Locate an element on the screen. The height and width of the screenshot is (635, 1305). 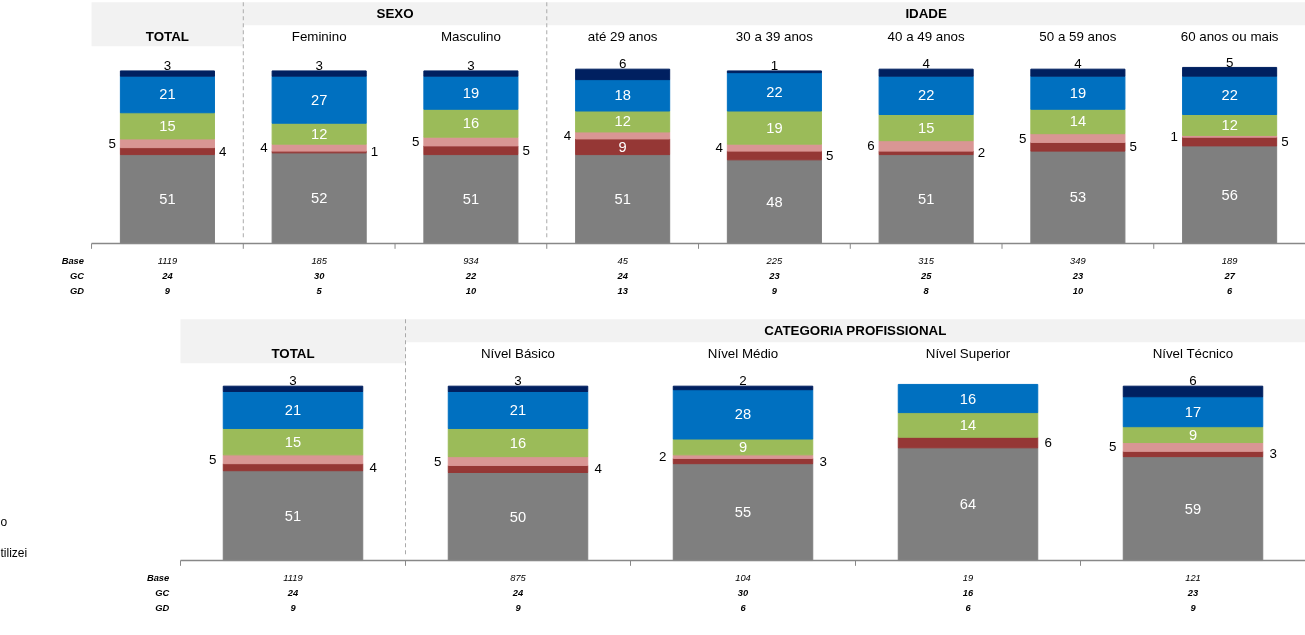
data-label: 18 is located at coordinates (622, 95).